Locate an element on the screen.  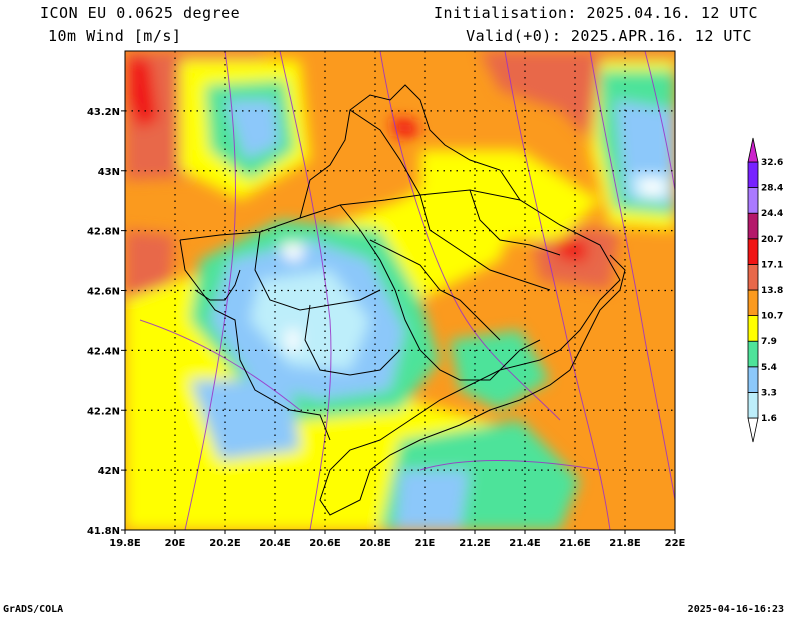
colorbar-label: 20.7 is located at coordinates (772, 240).